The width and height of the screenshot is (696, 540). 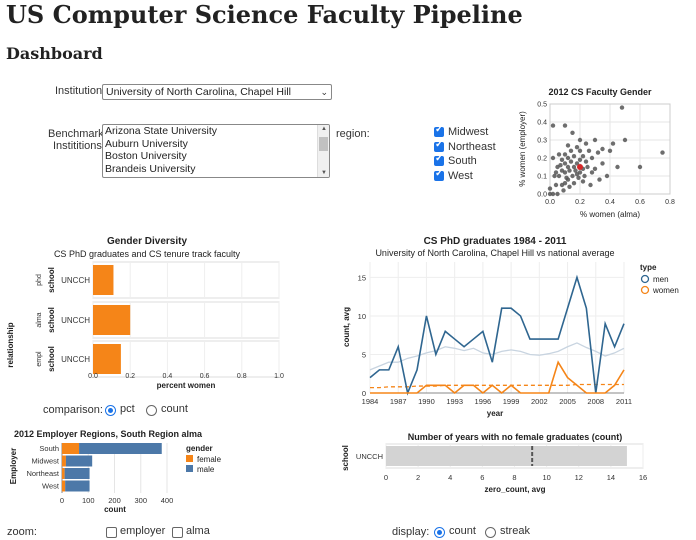 I want to click on scatter-highlight-point, so click(x=580, y=167).